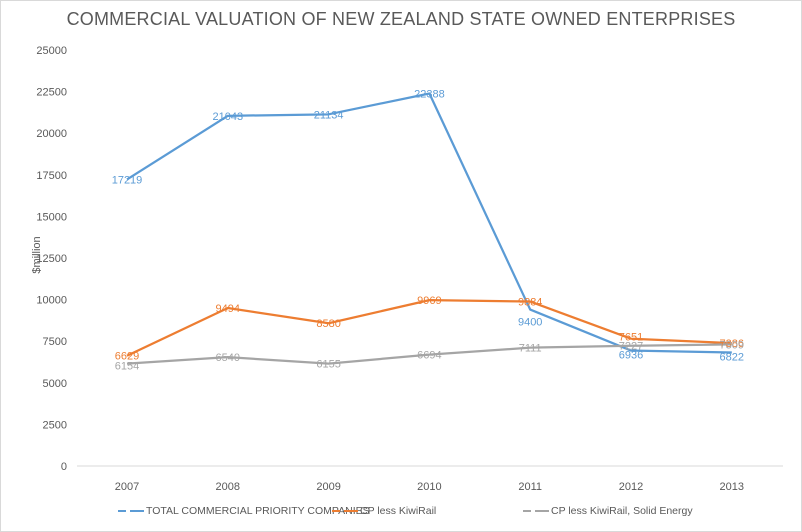 This screenshot has height=532, width=802. Describe the element at coordinates (55, 342) in the screenshot. I see `y-tick-label: 7500` at that location.